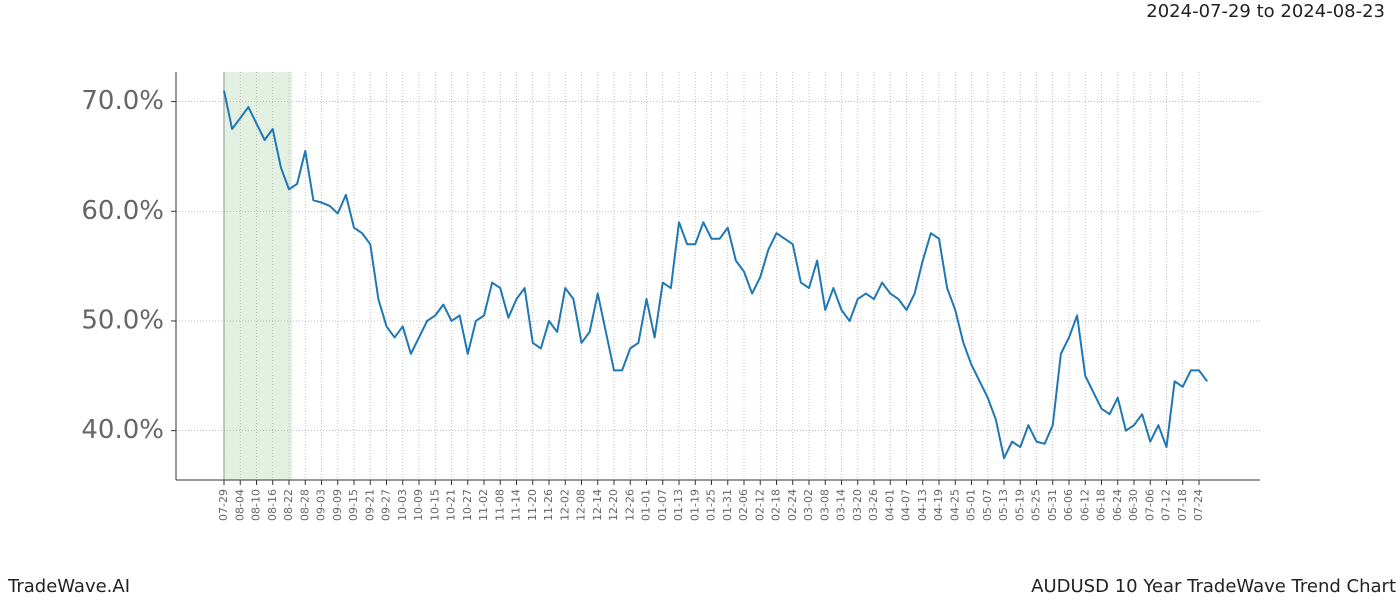 The image size is (1400, 604). I want to click on x-tick-label: 06-30, so click(1133, 505).